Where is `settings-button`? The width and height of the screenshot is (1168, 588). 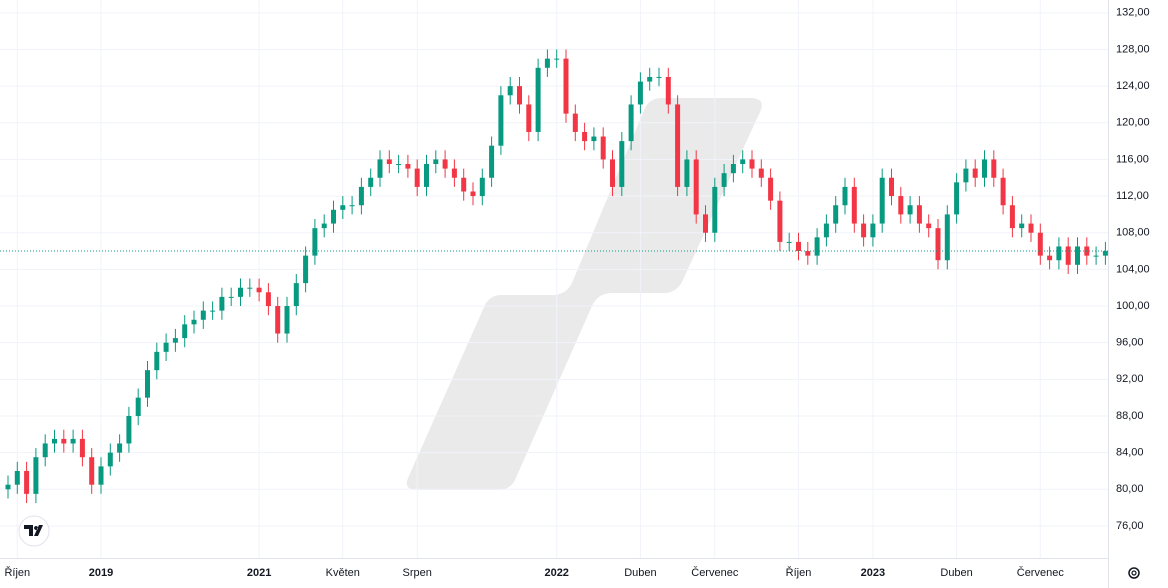 settings-button is located at coordinates (1134, 573).